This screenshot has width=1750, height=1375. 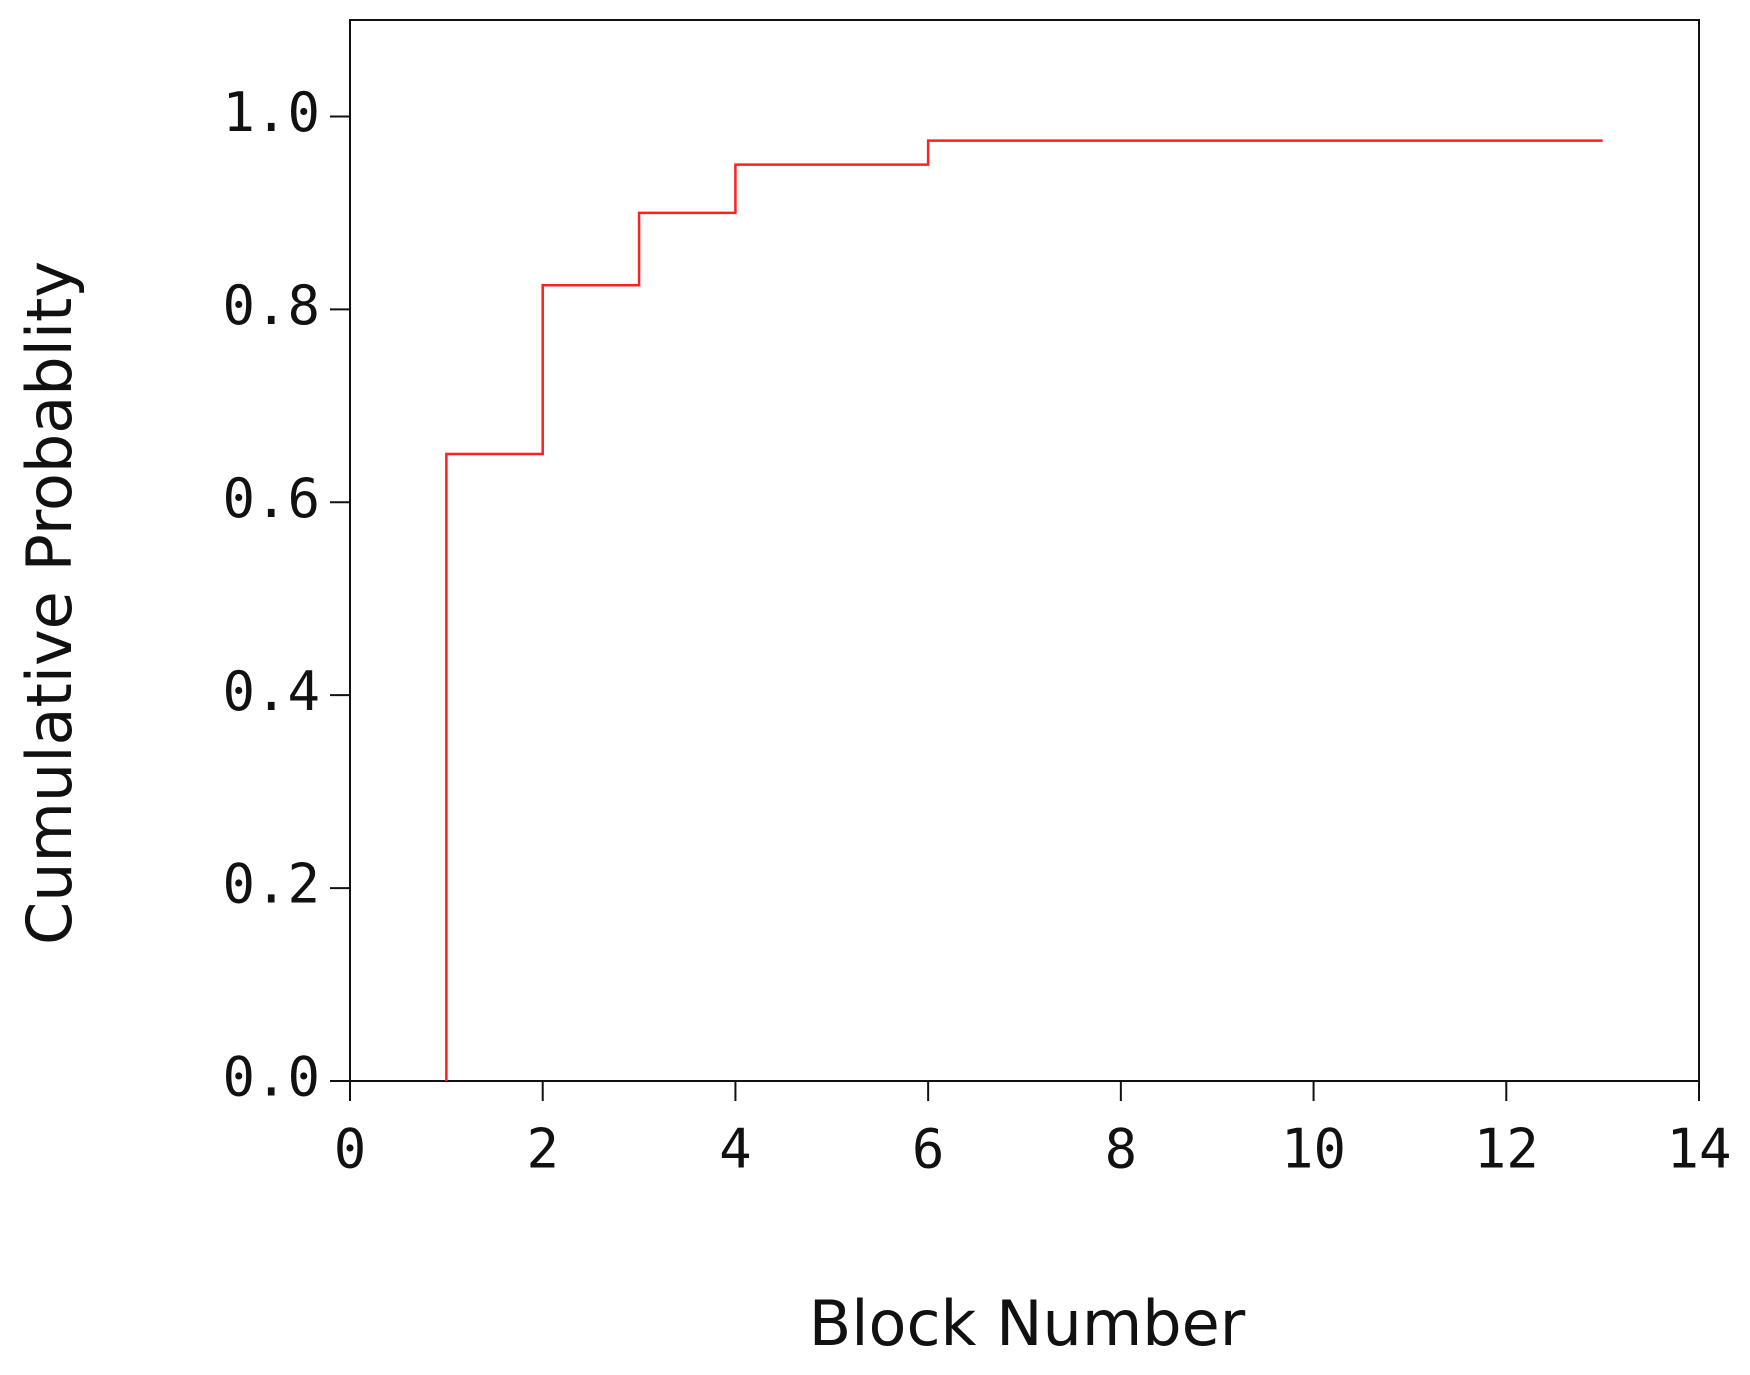 What do you see at coordinates (271, 112) in the screenshot?
I see `y-tick-label: 1.0` at bounding box center [271, 112].